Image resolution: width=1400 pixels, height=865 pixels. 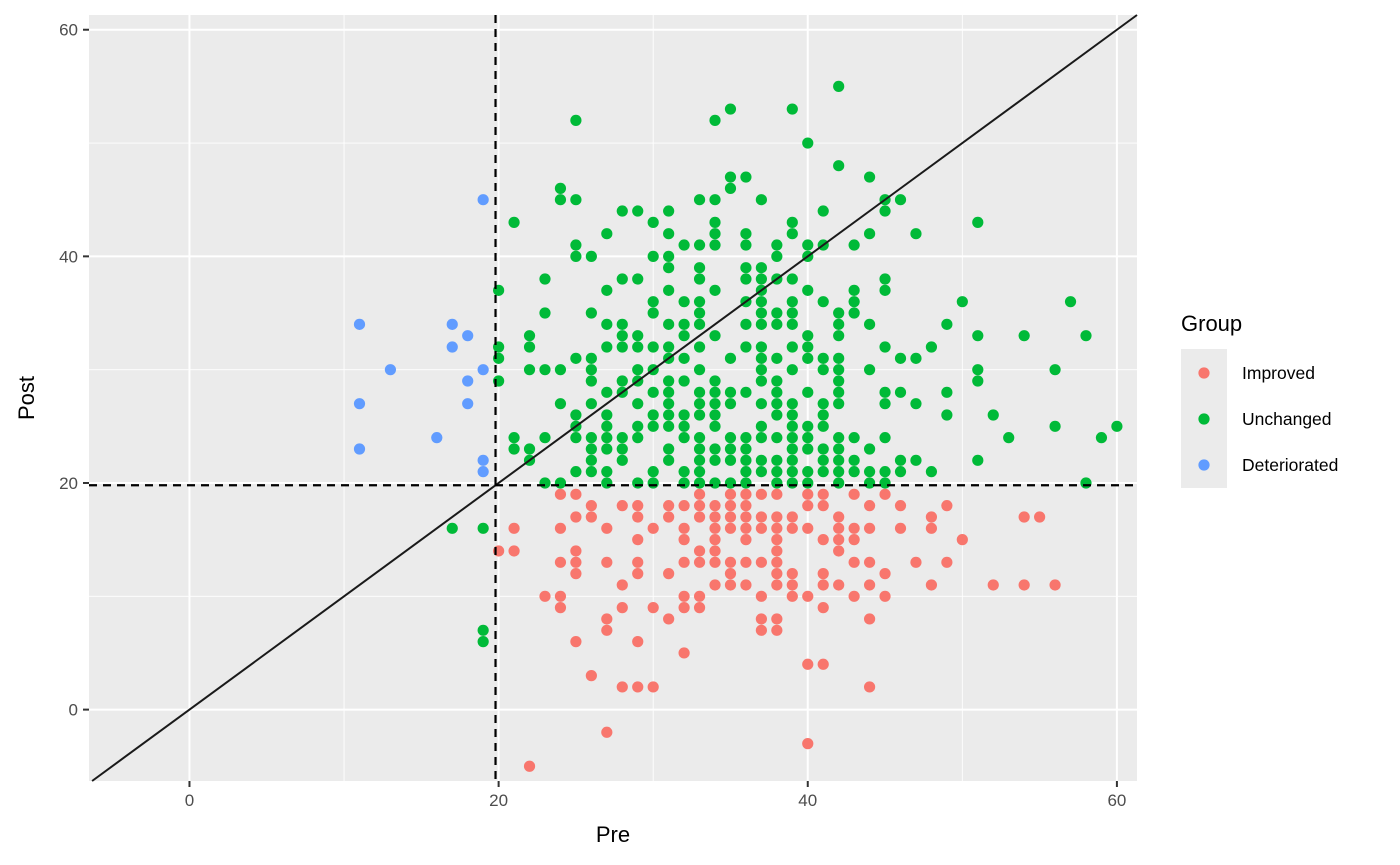 I want to click on legend-title: Group, so click(x=1211, y=323).